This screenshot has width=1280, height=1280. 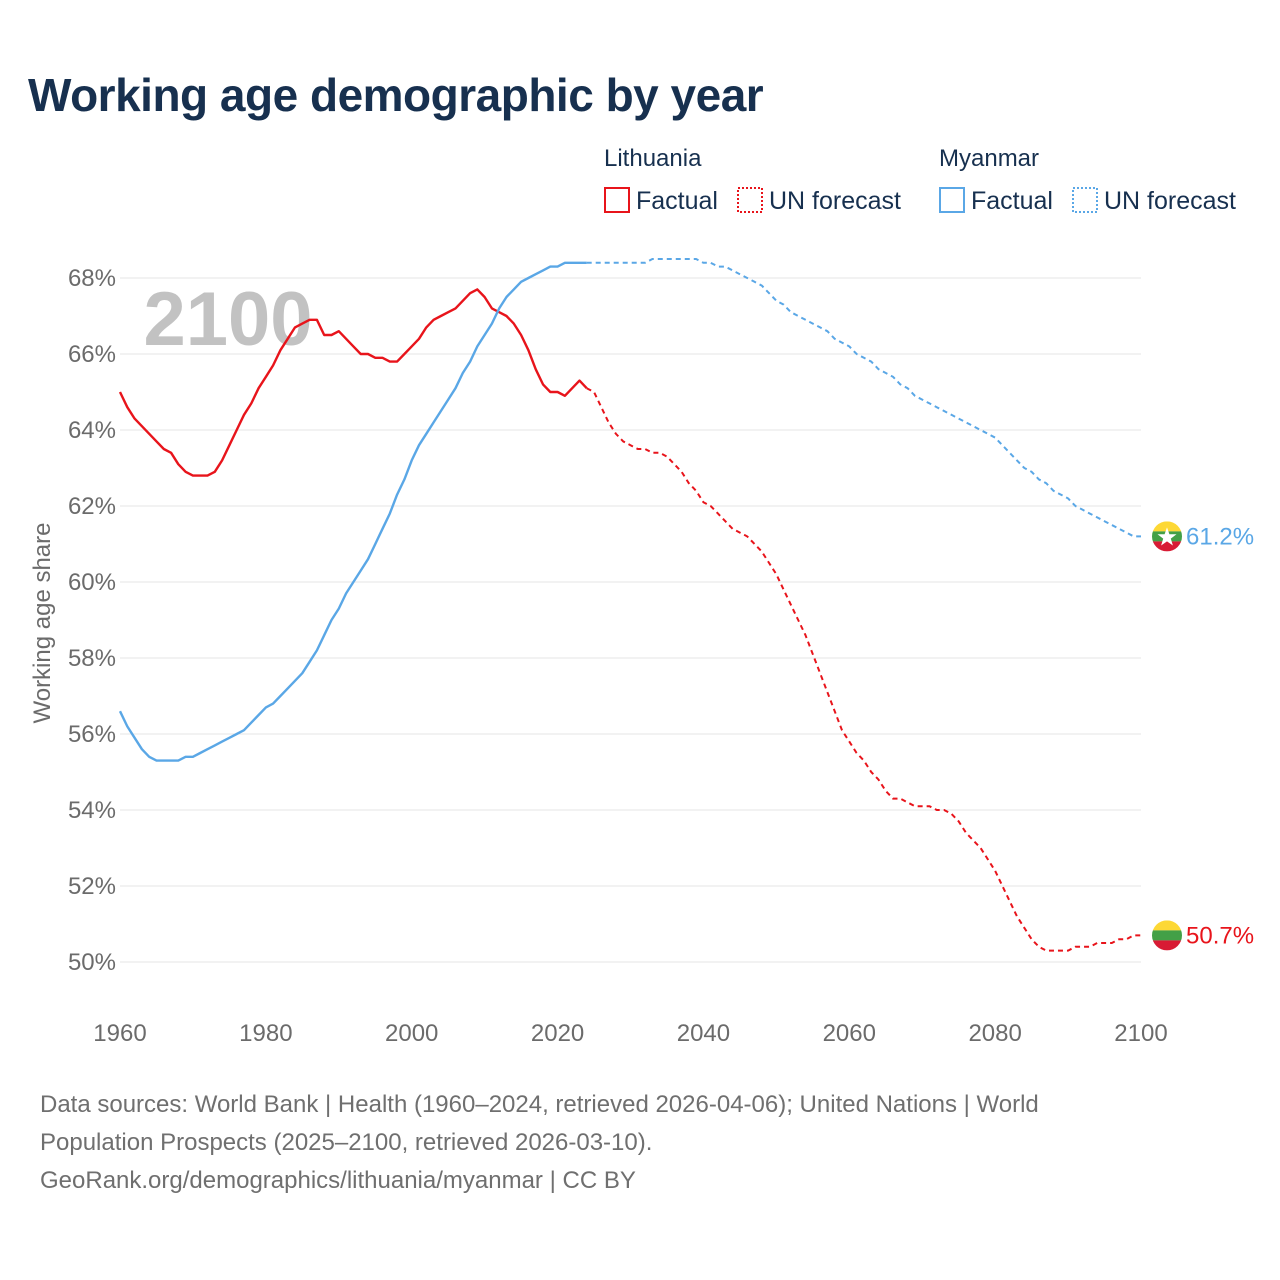 What do you see at coordinates (1167, 536) in the screenshot?
I see `myanmar-flag-icon` at bounding box center [1167, 536].